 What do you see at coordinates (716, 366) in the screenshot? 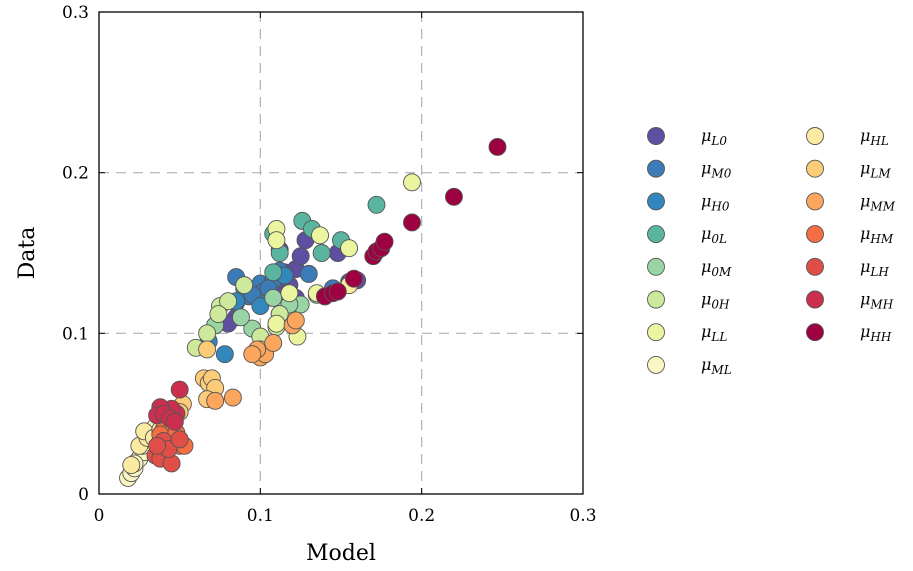
I see `legend-label: μML` at bounding box center [716, 366].